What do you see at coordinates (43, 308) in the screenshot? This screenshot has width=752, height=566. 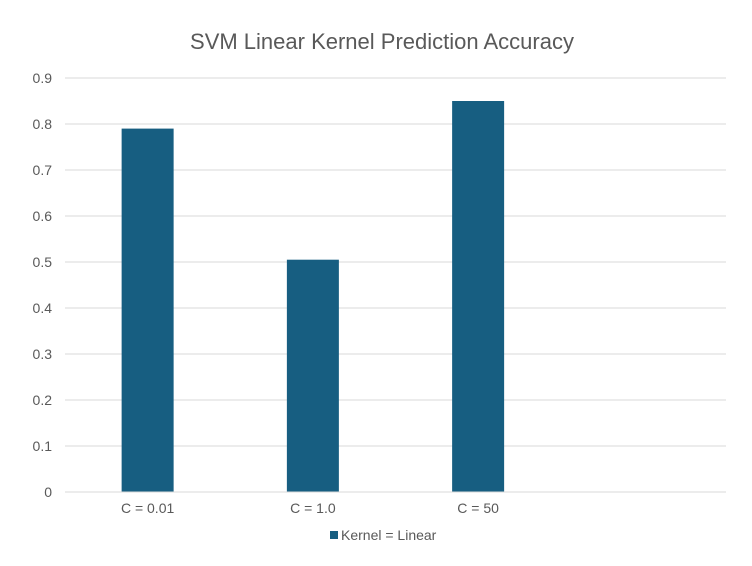 I see `y-tick-label: 0.4` at bounding box center [43, 308].